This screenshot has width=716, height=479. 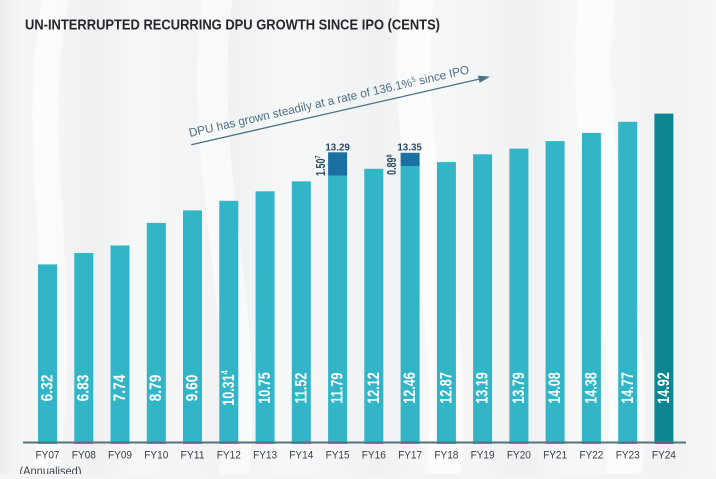 I want to click on svg-text: FY16, so click(x=374, y=456).